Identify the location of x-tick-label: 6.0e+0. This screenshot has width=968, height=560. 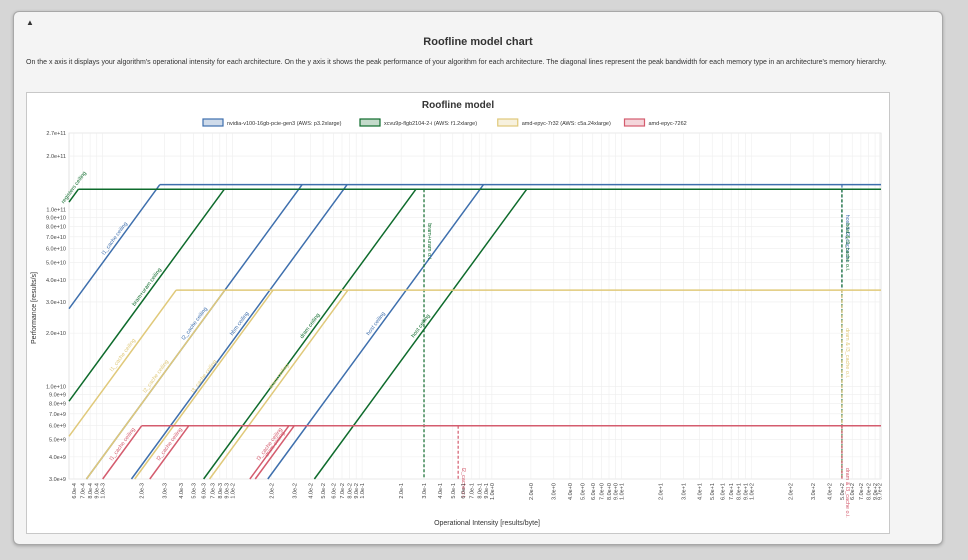
(594, 491).